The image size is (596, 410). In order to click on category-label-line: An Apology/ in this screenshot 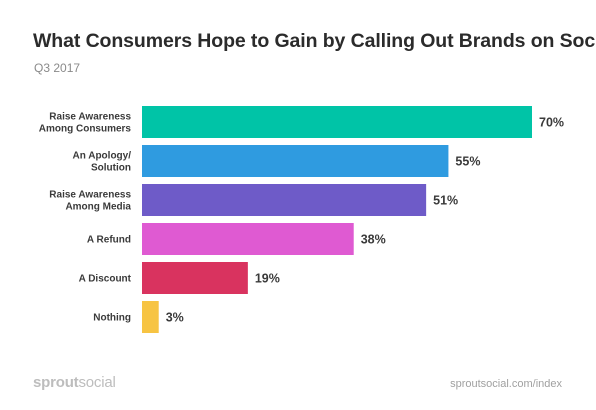, I will do `click(101, 156)`.